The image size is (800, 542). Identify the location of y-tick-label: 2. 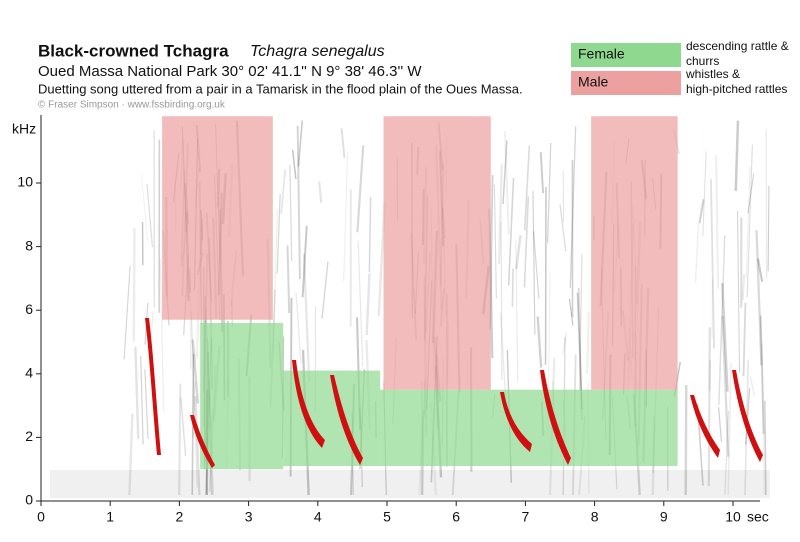
(29, 436).